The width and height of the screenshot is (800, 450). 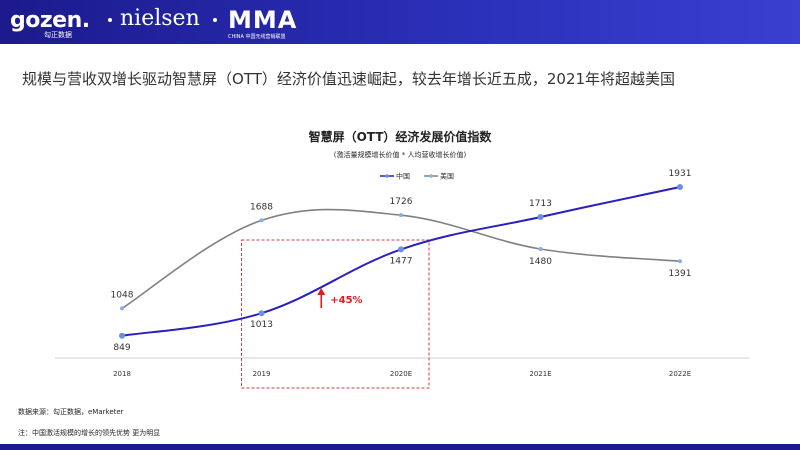 I want to click on x-tick-label: 2018, so click(x=122, y=374).